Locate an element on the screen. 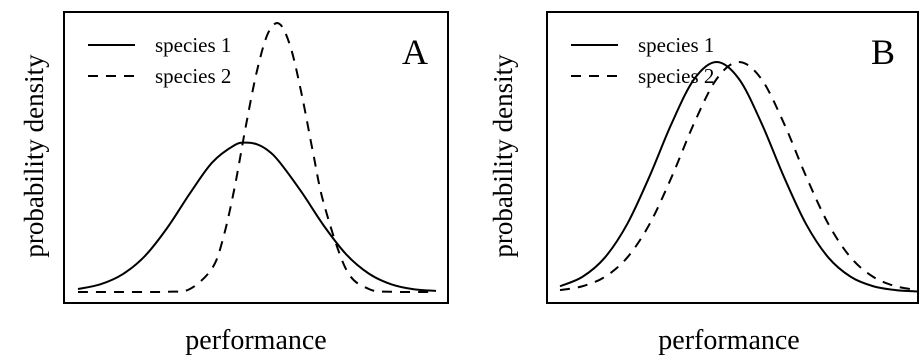 This screenshot has width=921, height=361. panel-b-ylabel: probability density is located at coordinates (503, 156).